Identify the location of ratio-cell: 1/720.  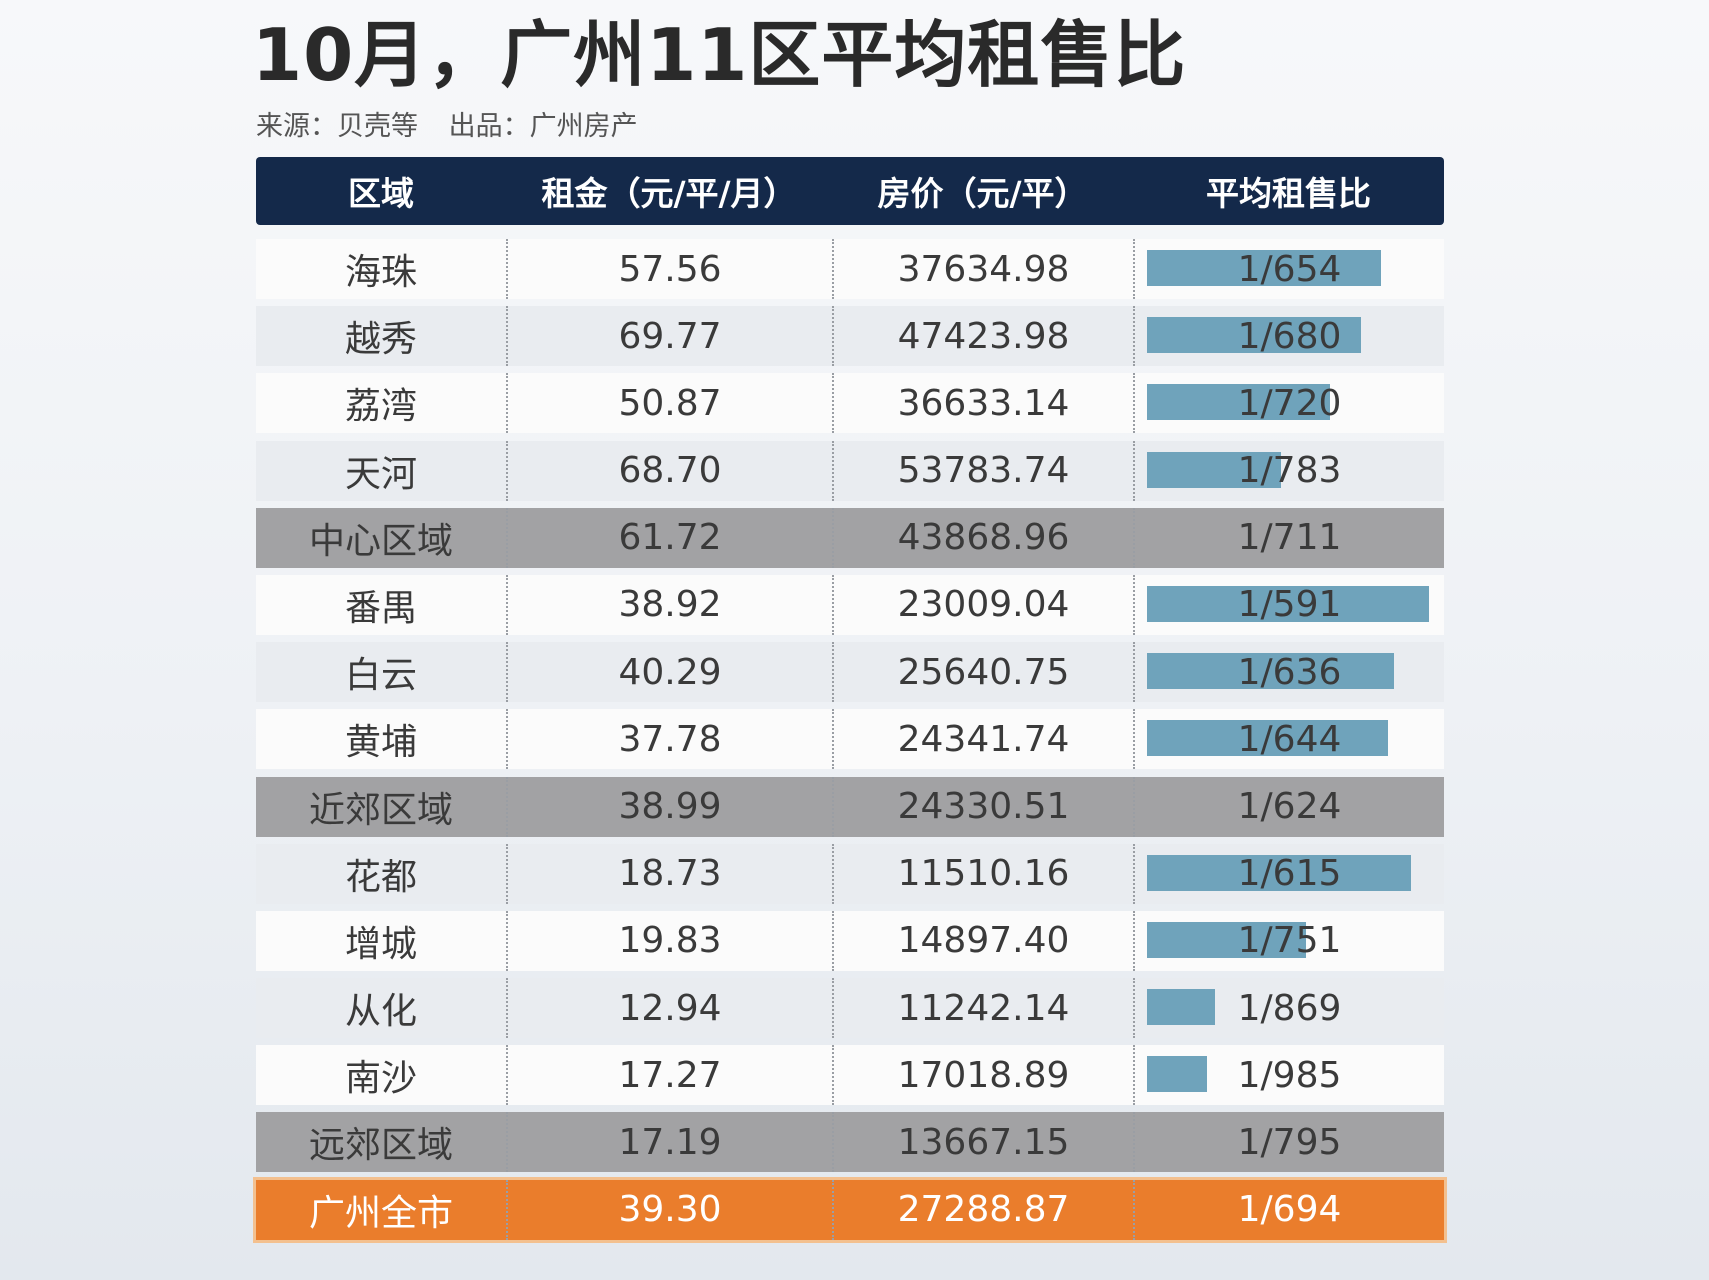
(1288, 403).